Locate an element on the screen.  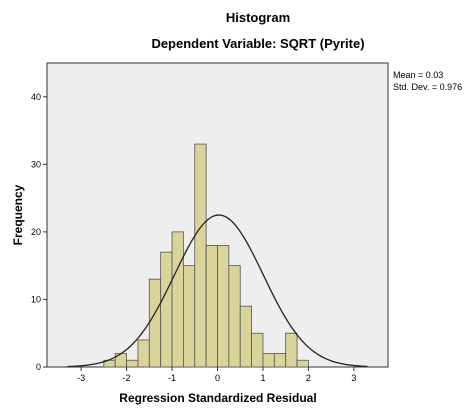
y-tick-label: 30 is located at coordinates (36, 164).